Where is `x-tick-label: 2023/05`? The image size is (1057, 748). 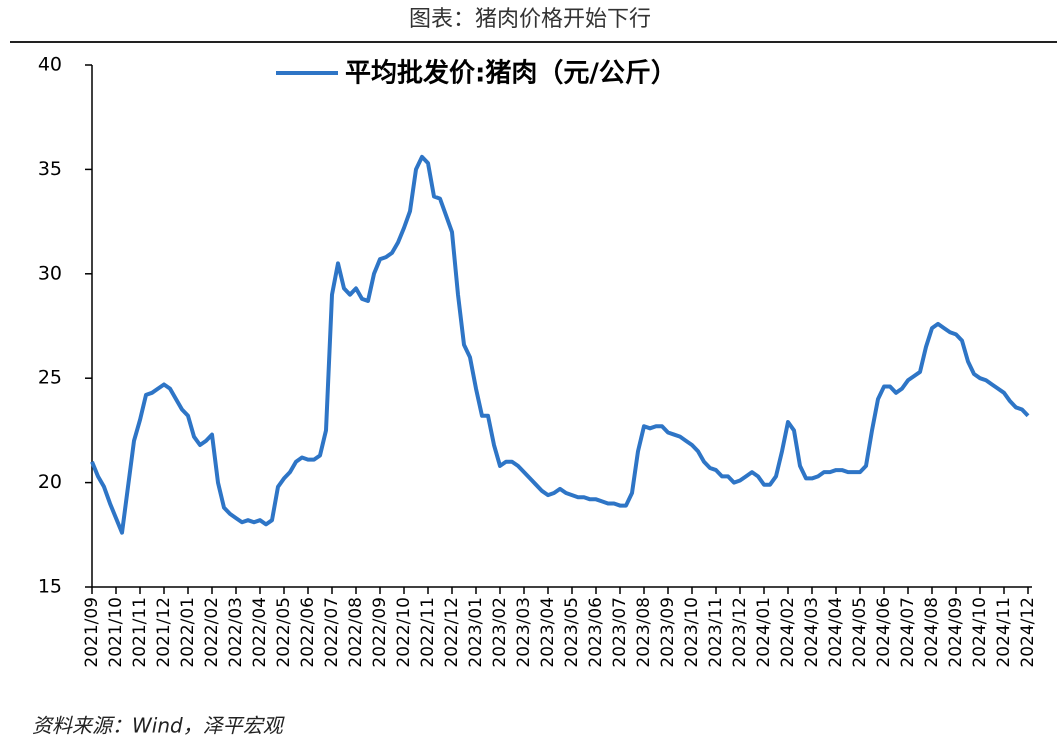
x-tick-label: 2023/05 is located at coordinates (572, 632).